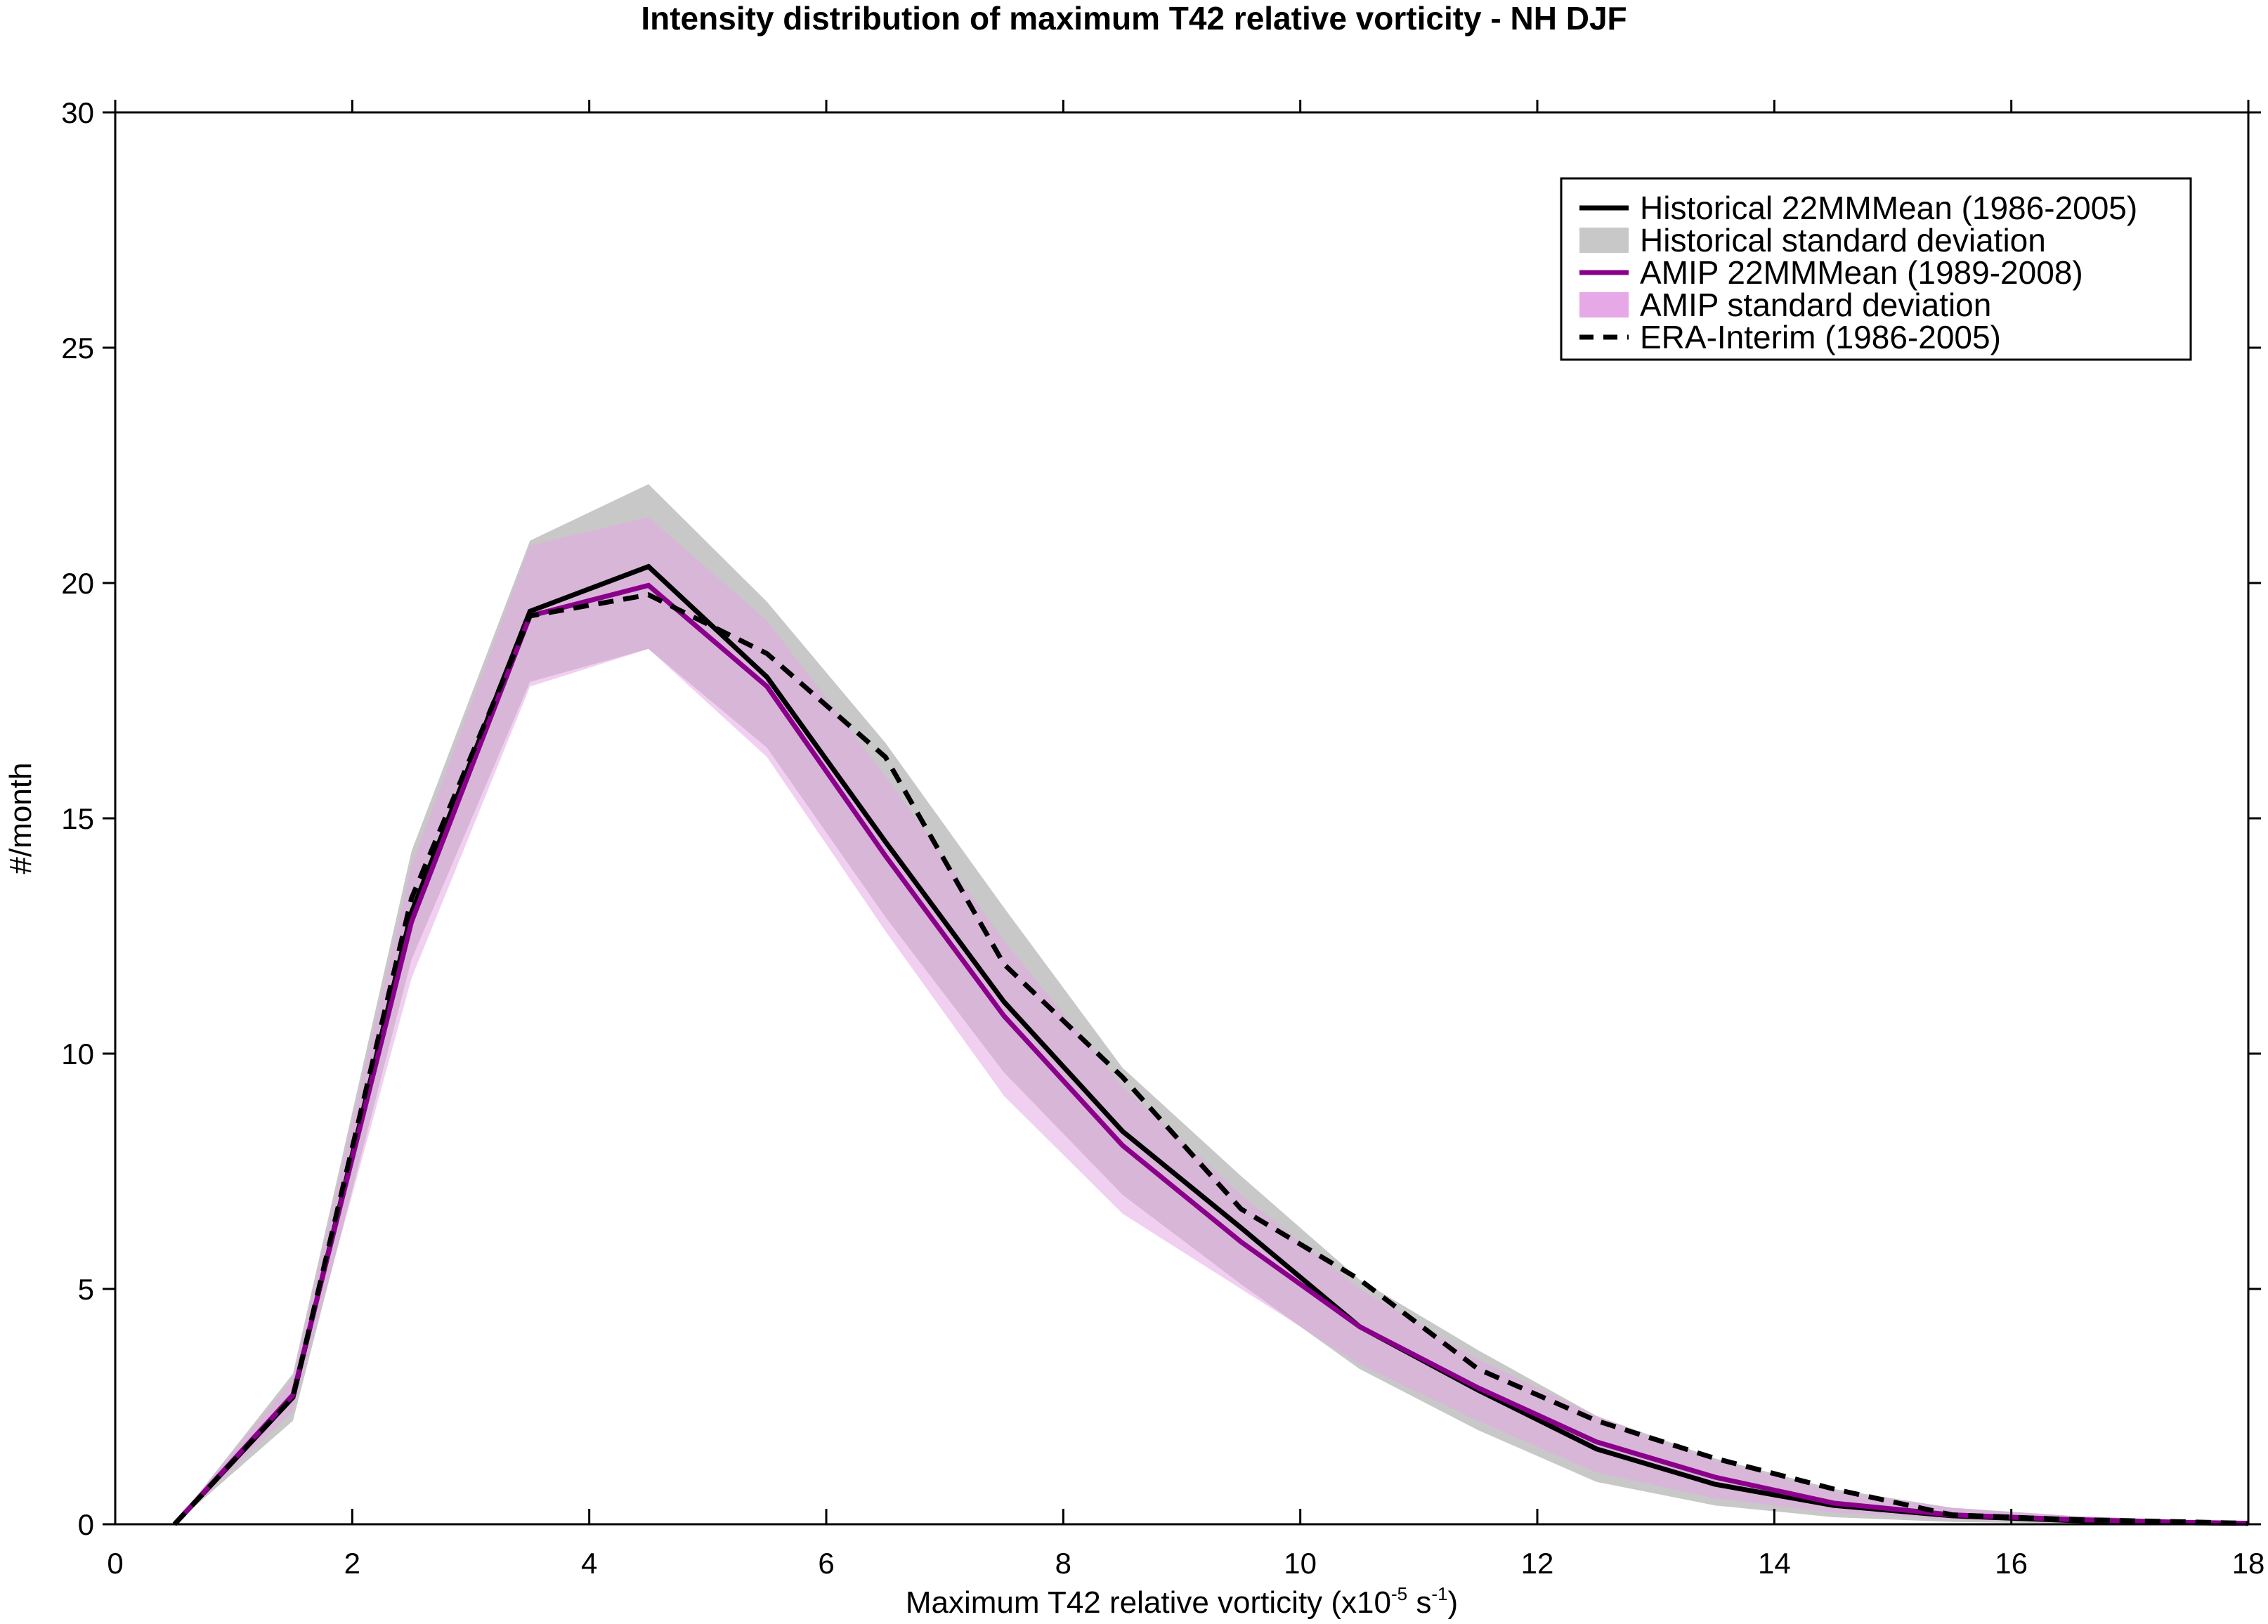 The image size is (2268, 1624). Describe the element at coordinates (1148, 1602) in the screenshot. I see `x-axis-label-prefix: Maximum T42 relative vorticity (x10` at that location.